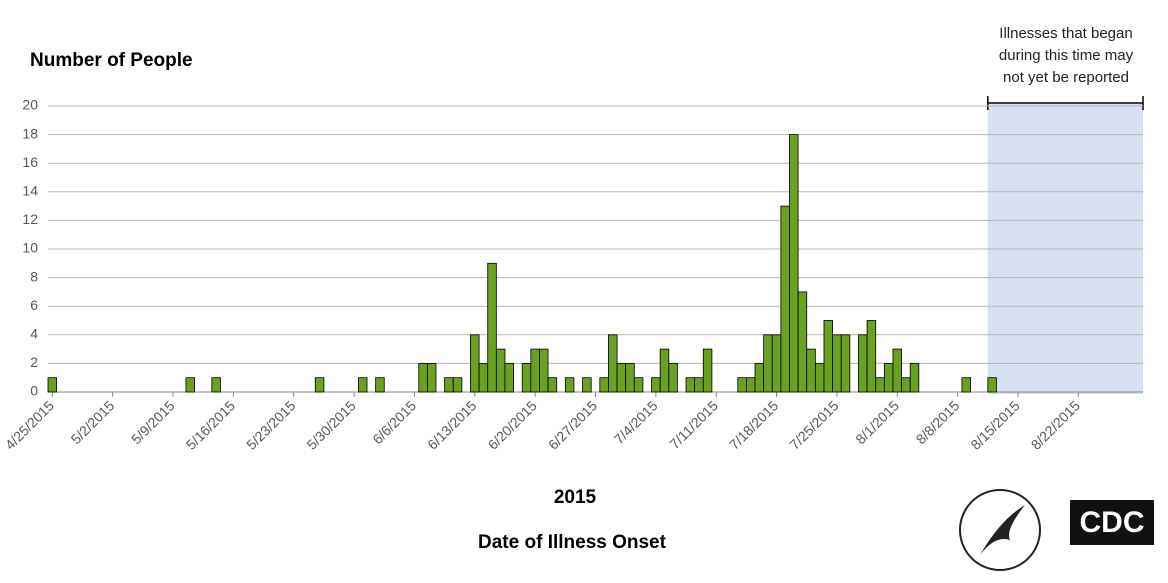  What do you see at coordinates (1065, 245) in the screenshot?
I see `shade-group` at bounding box center [1065, 245].